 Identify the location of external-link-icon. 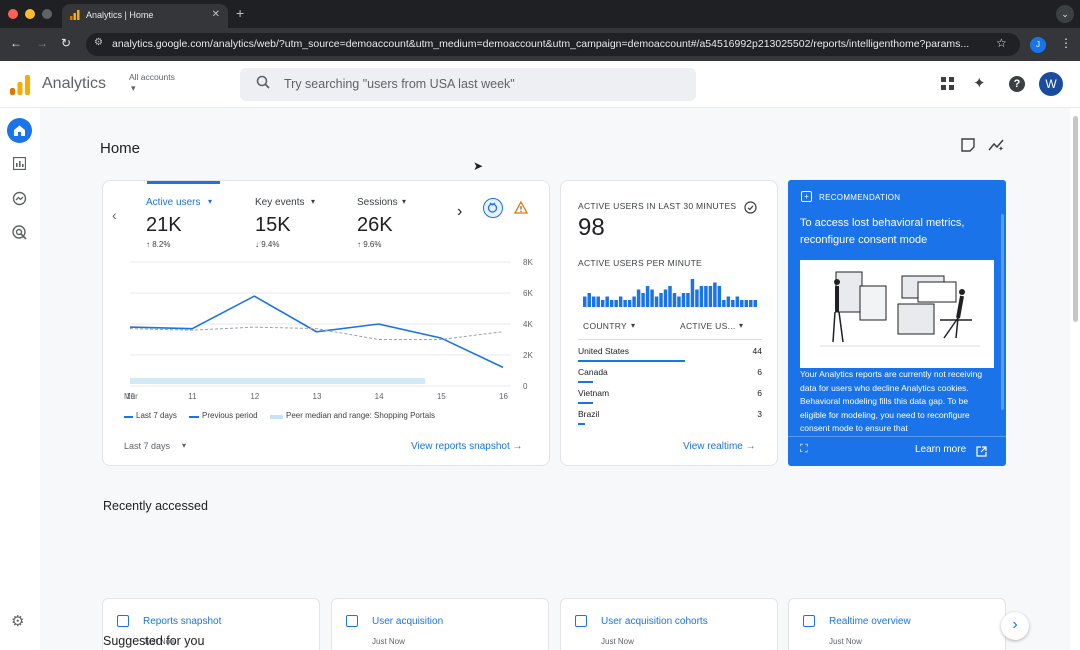
(981, 453).